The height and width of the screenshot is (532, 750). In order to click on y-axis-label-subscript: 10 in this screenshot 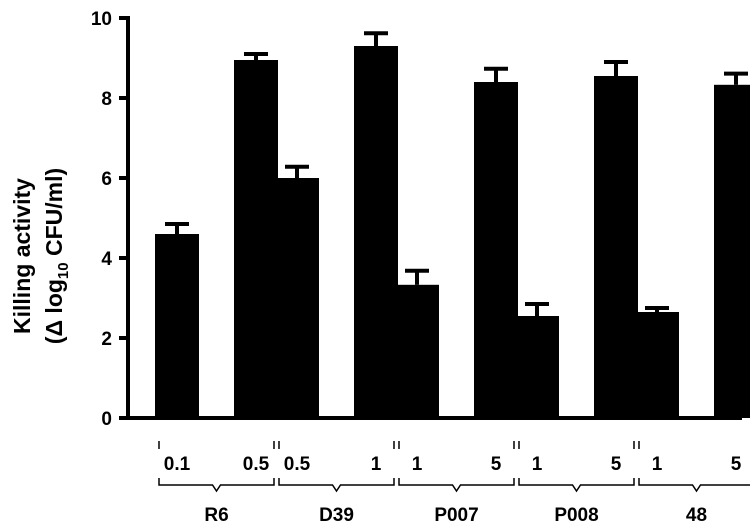, I will do `click(63, 270)`.